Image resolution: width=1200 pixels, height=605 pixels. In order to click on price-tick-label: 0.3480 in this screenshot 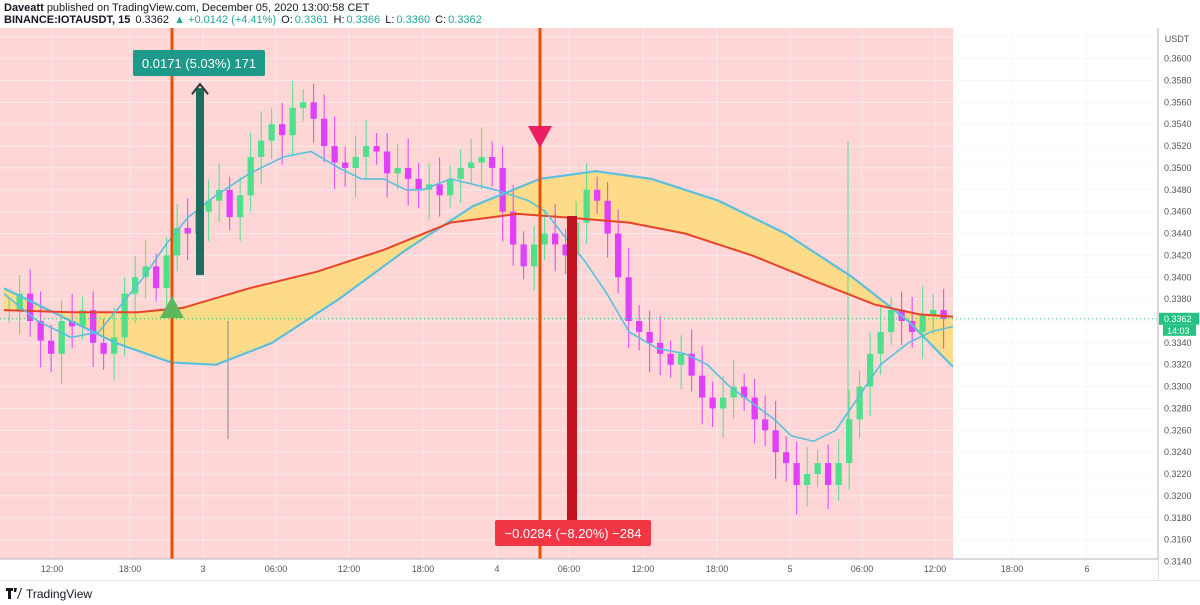, I will do `click(1178, 190)`.